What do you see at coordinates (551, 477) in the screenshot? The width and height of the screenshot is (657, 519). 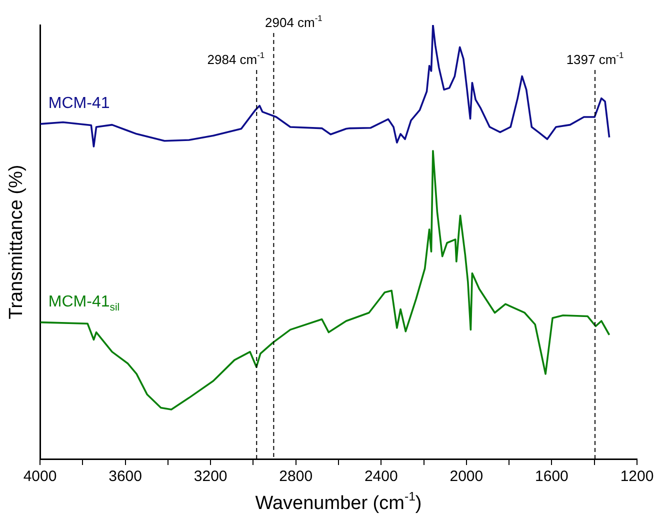 I see `x-tick-label: 1600` at bounding box center [551, 477].